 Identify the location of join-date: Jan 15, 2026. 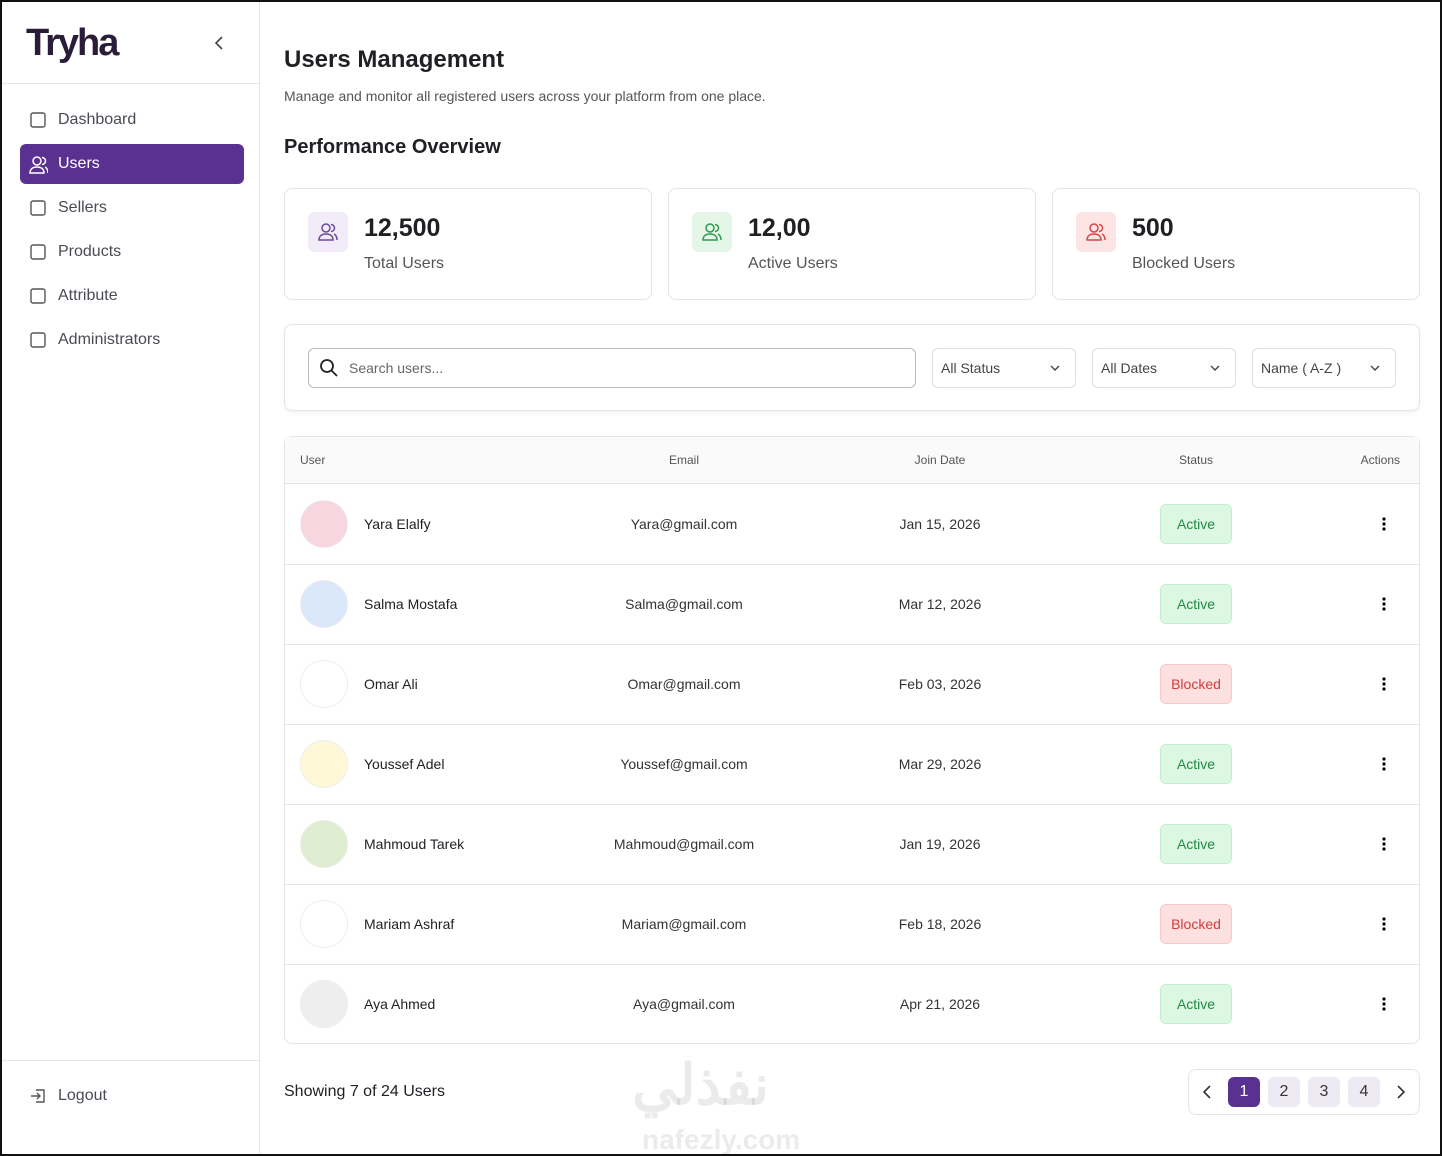
(940, 524).